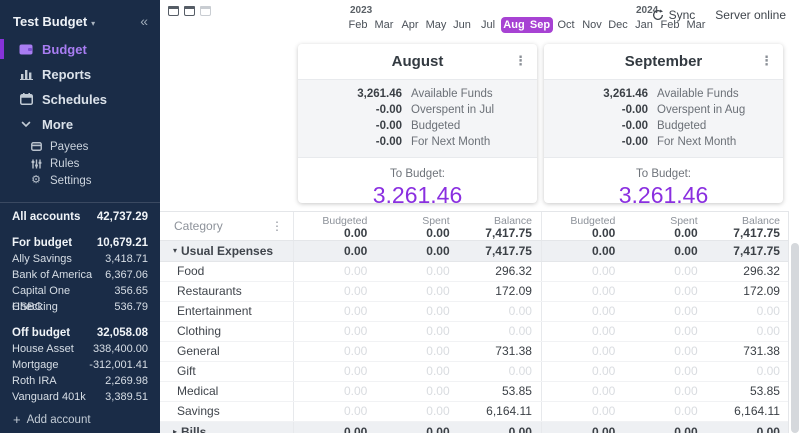 The height and width of the screenshot is (433, 800). I want to click on sidebar-item-schedules: Schedules, so click(80, 99).